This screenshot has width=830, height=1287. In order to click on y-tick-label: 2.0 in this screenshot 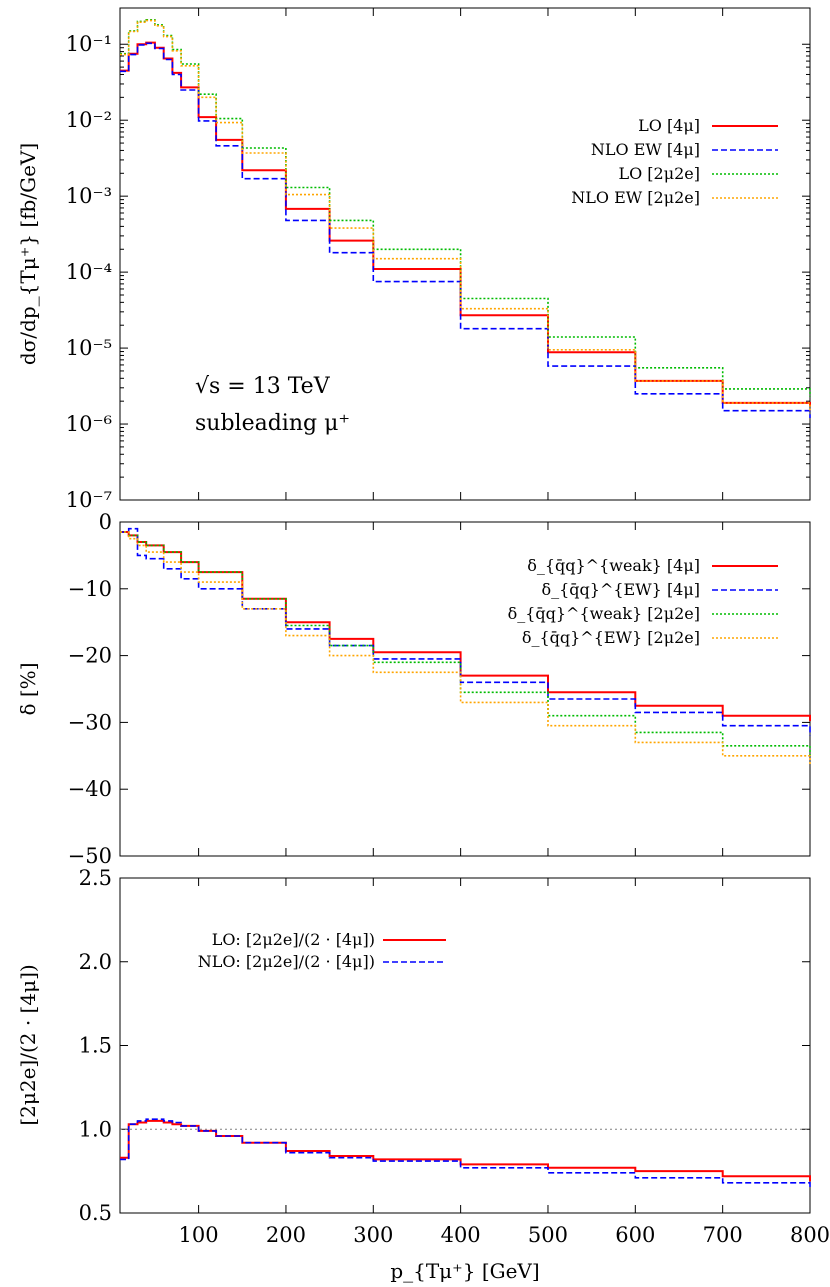, I will do `click(95, 962)`.